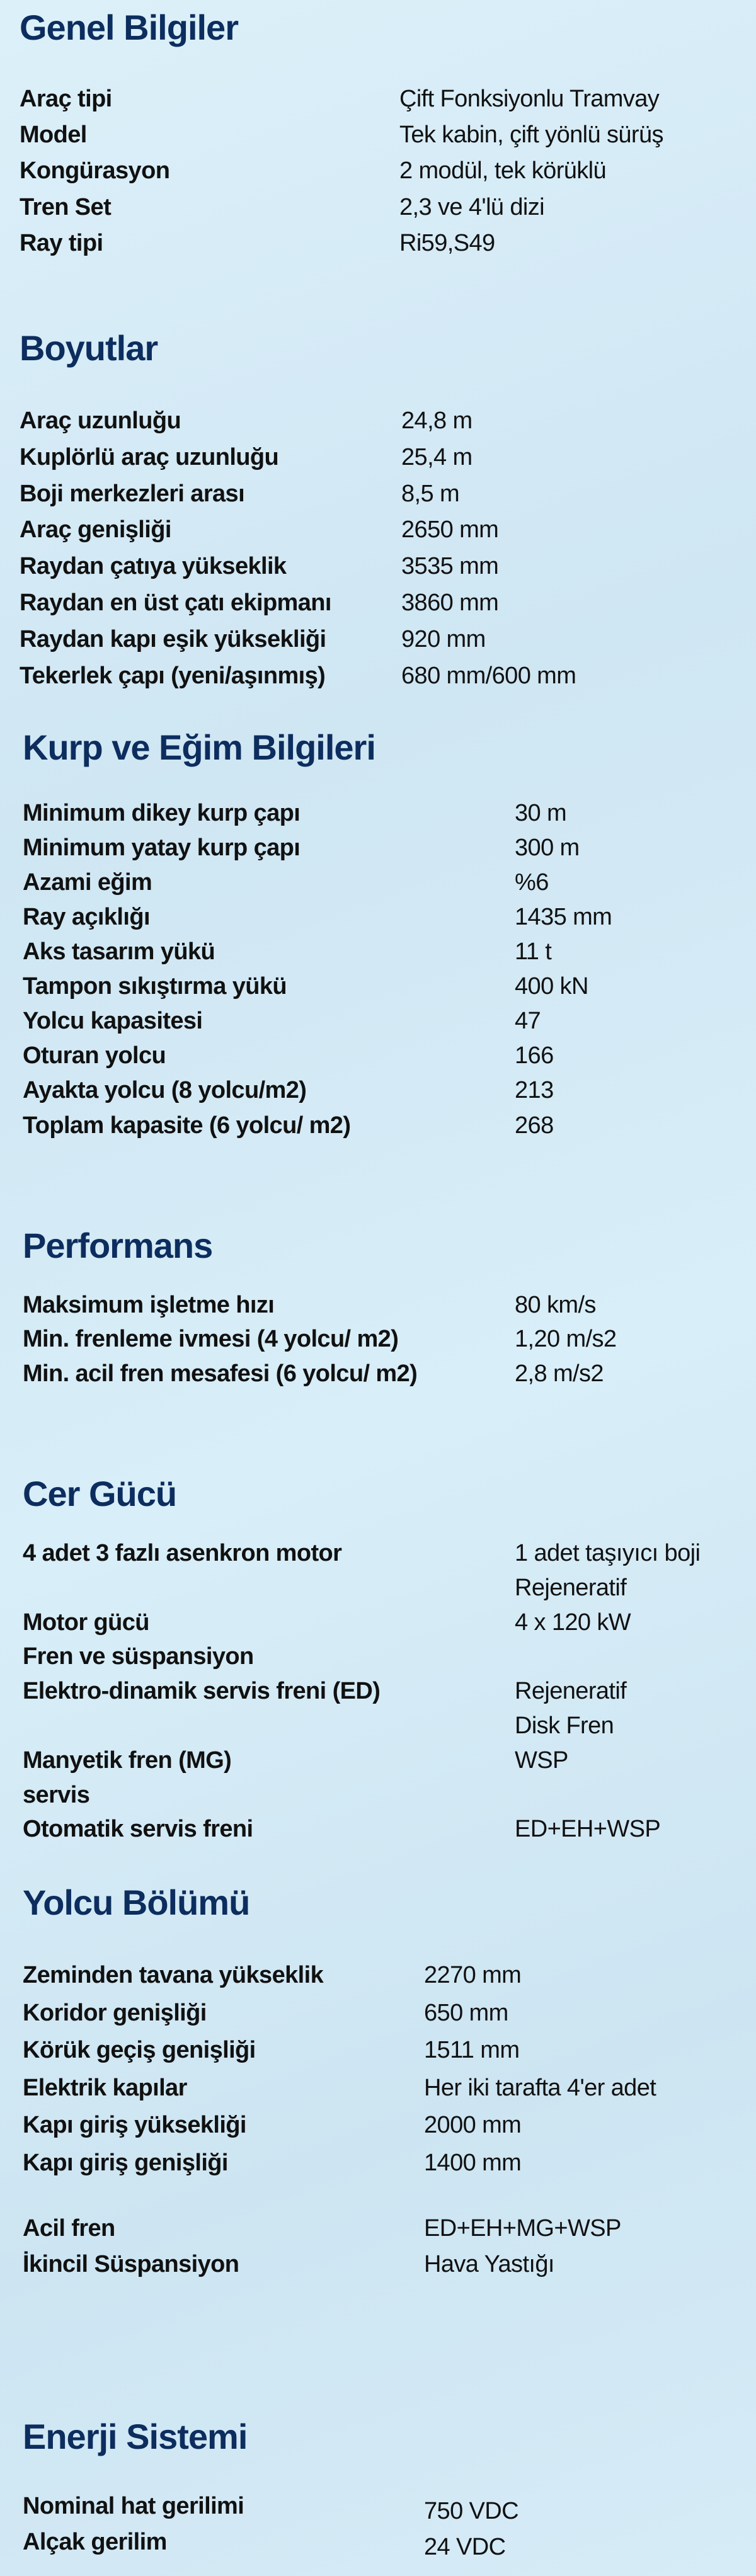 The height and width of the screenshot is (2576, 756). What do you see at coordinates (127, 1760) in the screenshot?
I see `spec-label: Manyetik fren (MG)` at bounding box center [127, 1760].